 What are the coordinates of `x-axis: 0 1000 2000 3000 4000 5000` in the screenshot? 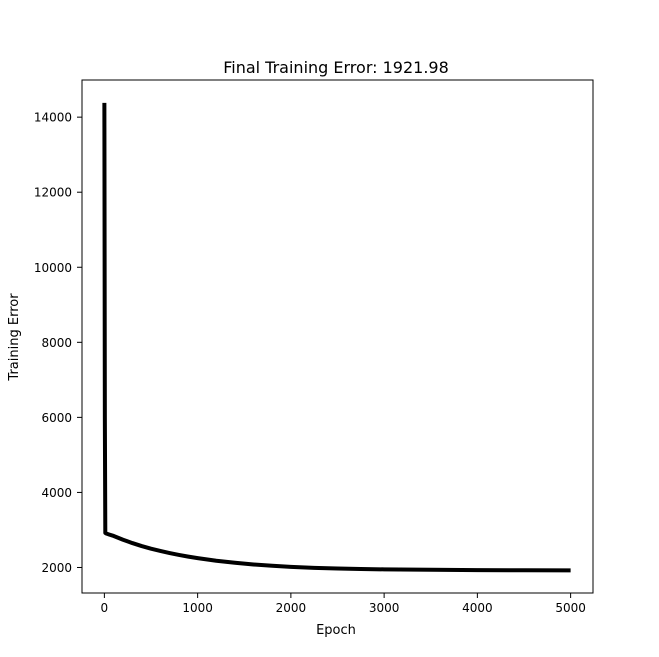 It's located at (343, 604).